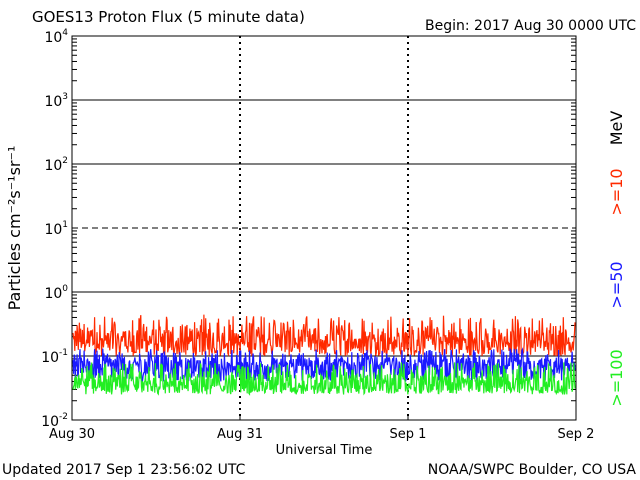 The image size is (640, 480). Describe the element at coordinates (616, 128) in the screenshot. I see `legend-title: MeV` at that location.